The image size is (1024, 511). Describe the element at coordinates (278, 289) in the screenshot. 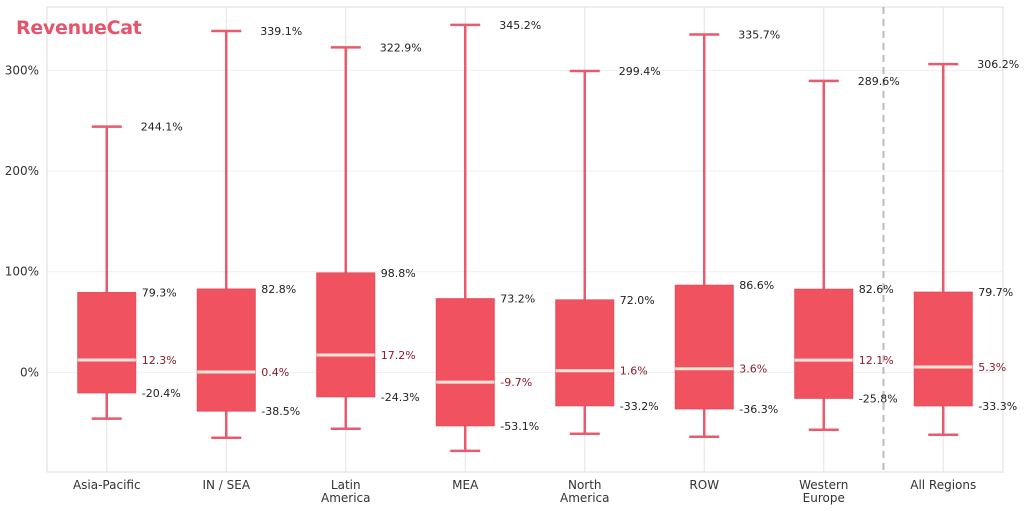

I see `q3-label: 82.8%` at that location.